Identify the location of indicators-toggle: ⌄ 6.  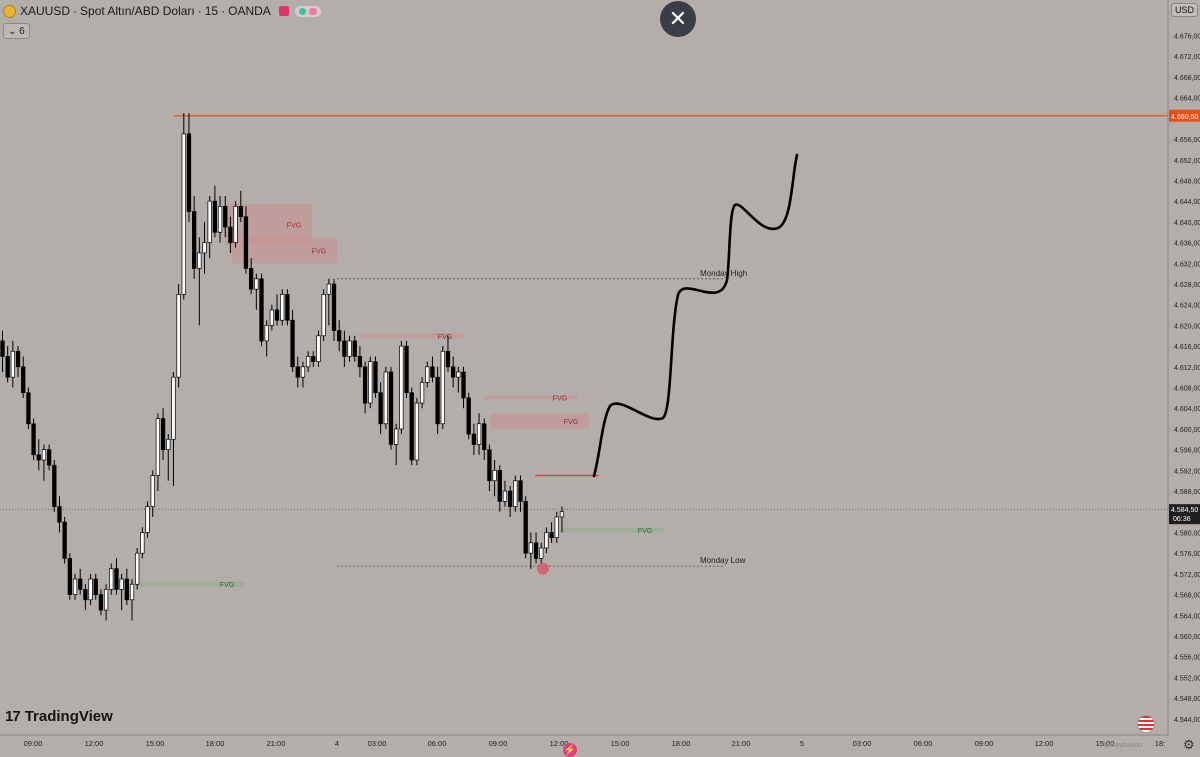
(16, 31).